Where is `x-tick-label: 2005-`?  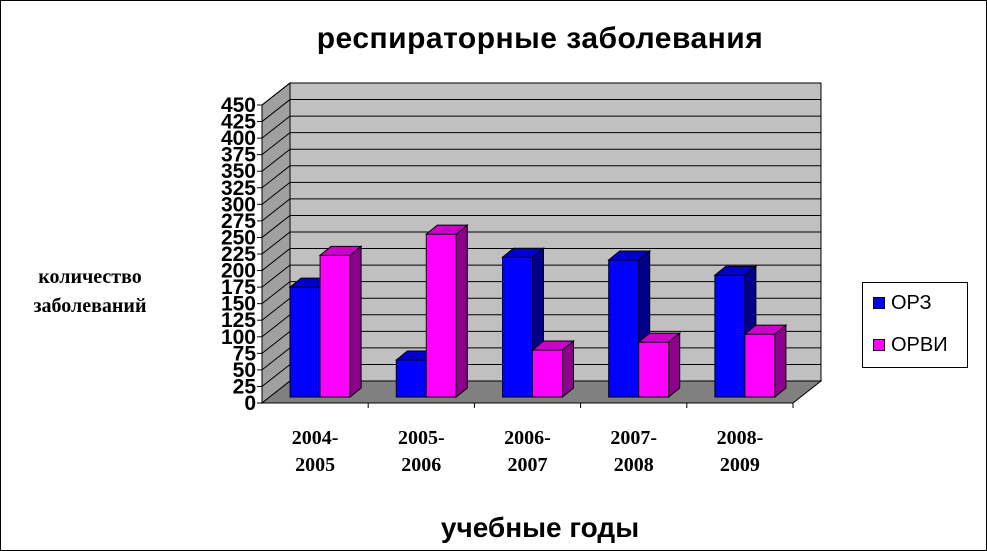 x-tick-label: 2005- is located at coordinates (421, 438).